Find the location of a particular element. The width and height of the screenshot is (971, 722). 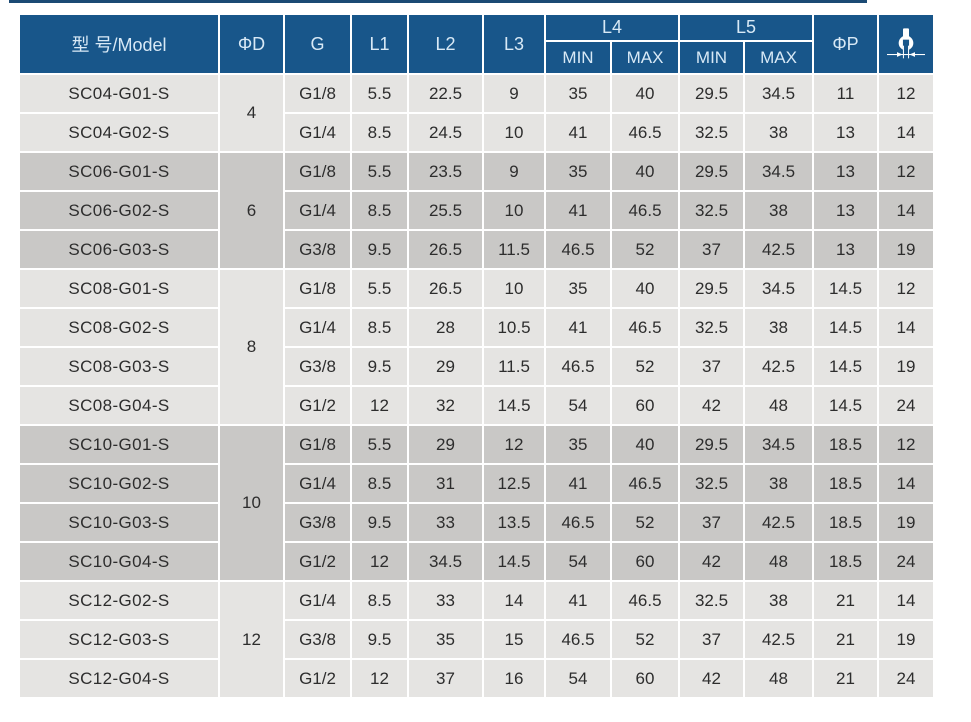

l4max-cell: 40 is located at coordinates (645, 288).